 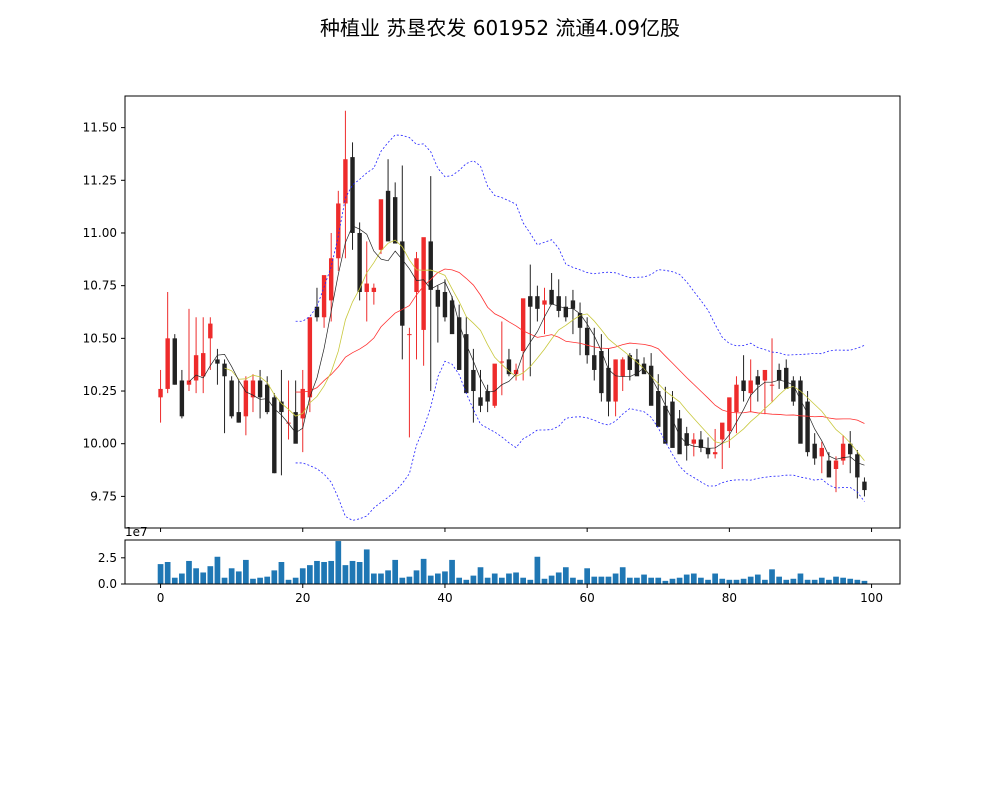 What do you see at coordinates (100, 286) in the screenshot?
I see `price-y-tick-label: 10.75` at bounding box center [100, 286].